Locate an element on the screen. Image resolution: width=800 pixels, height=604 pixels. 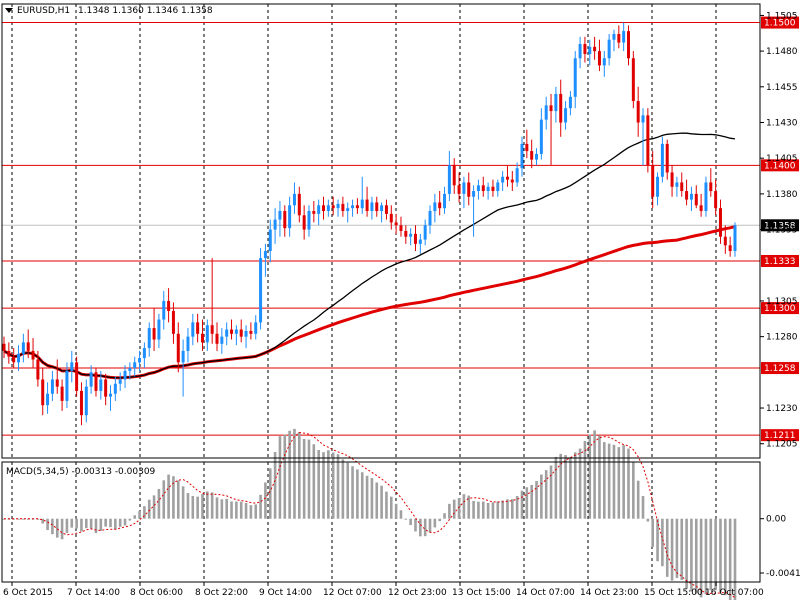
price-tick-label: 1.1505 is located at coordinates (782, 16).